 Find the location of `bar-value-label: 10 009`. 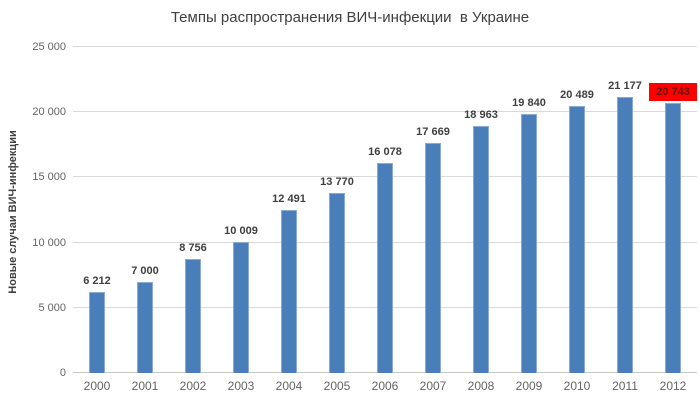

bar-value-label: 10 009 is located at coordinates (241, 231).